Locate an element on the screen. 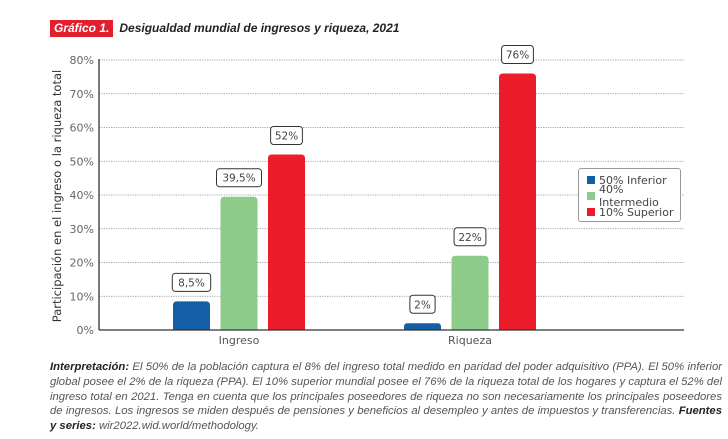 This screenshot has width=728, height=439. data-label: 2% is located at coordinates (422, 305).